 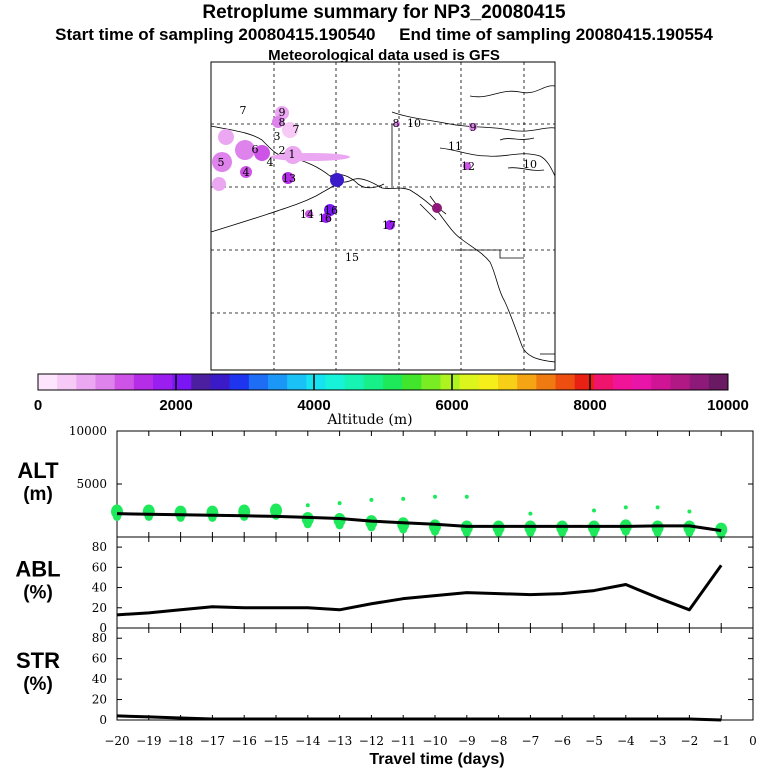 I want to click on cluster-label: 5, so click(x=221, y=162).